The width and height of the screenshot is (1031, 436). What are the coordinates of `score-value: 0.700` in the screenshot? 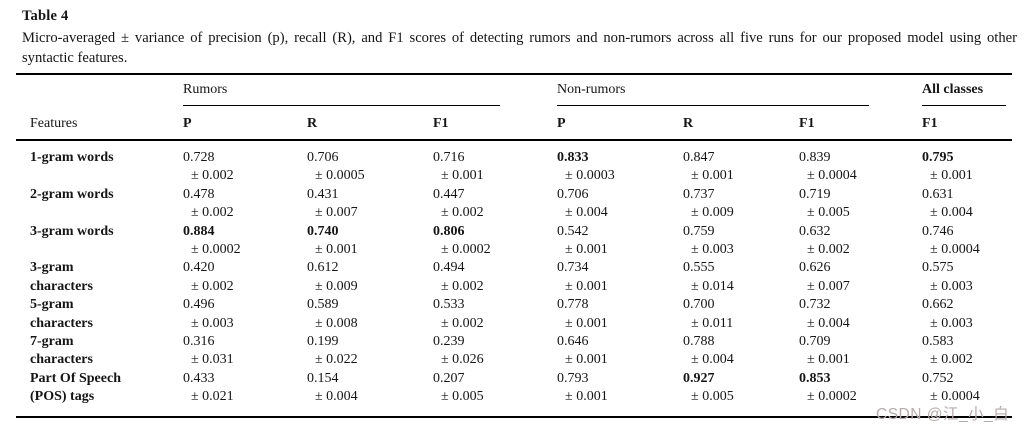 It's located at (699, 305).